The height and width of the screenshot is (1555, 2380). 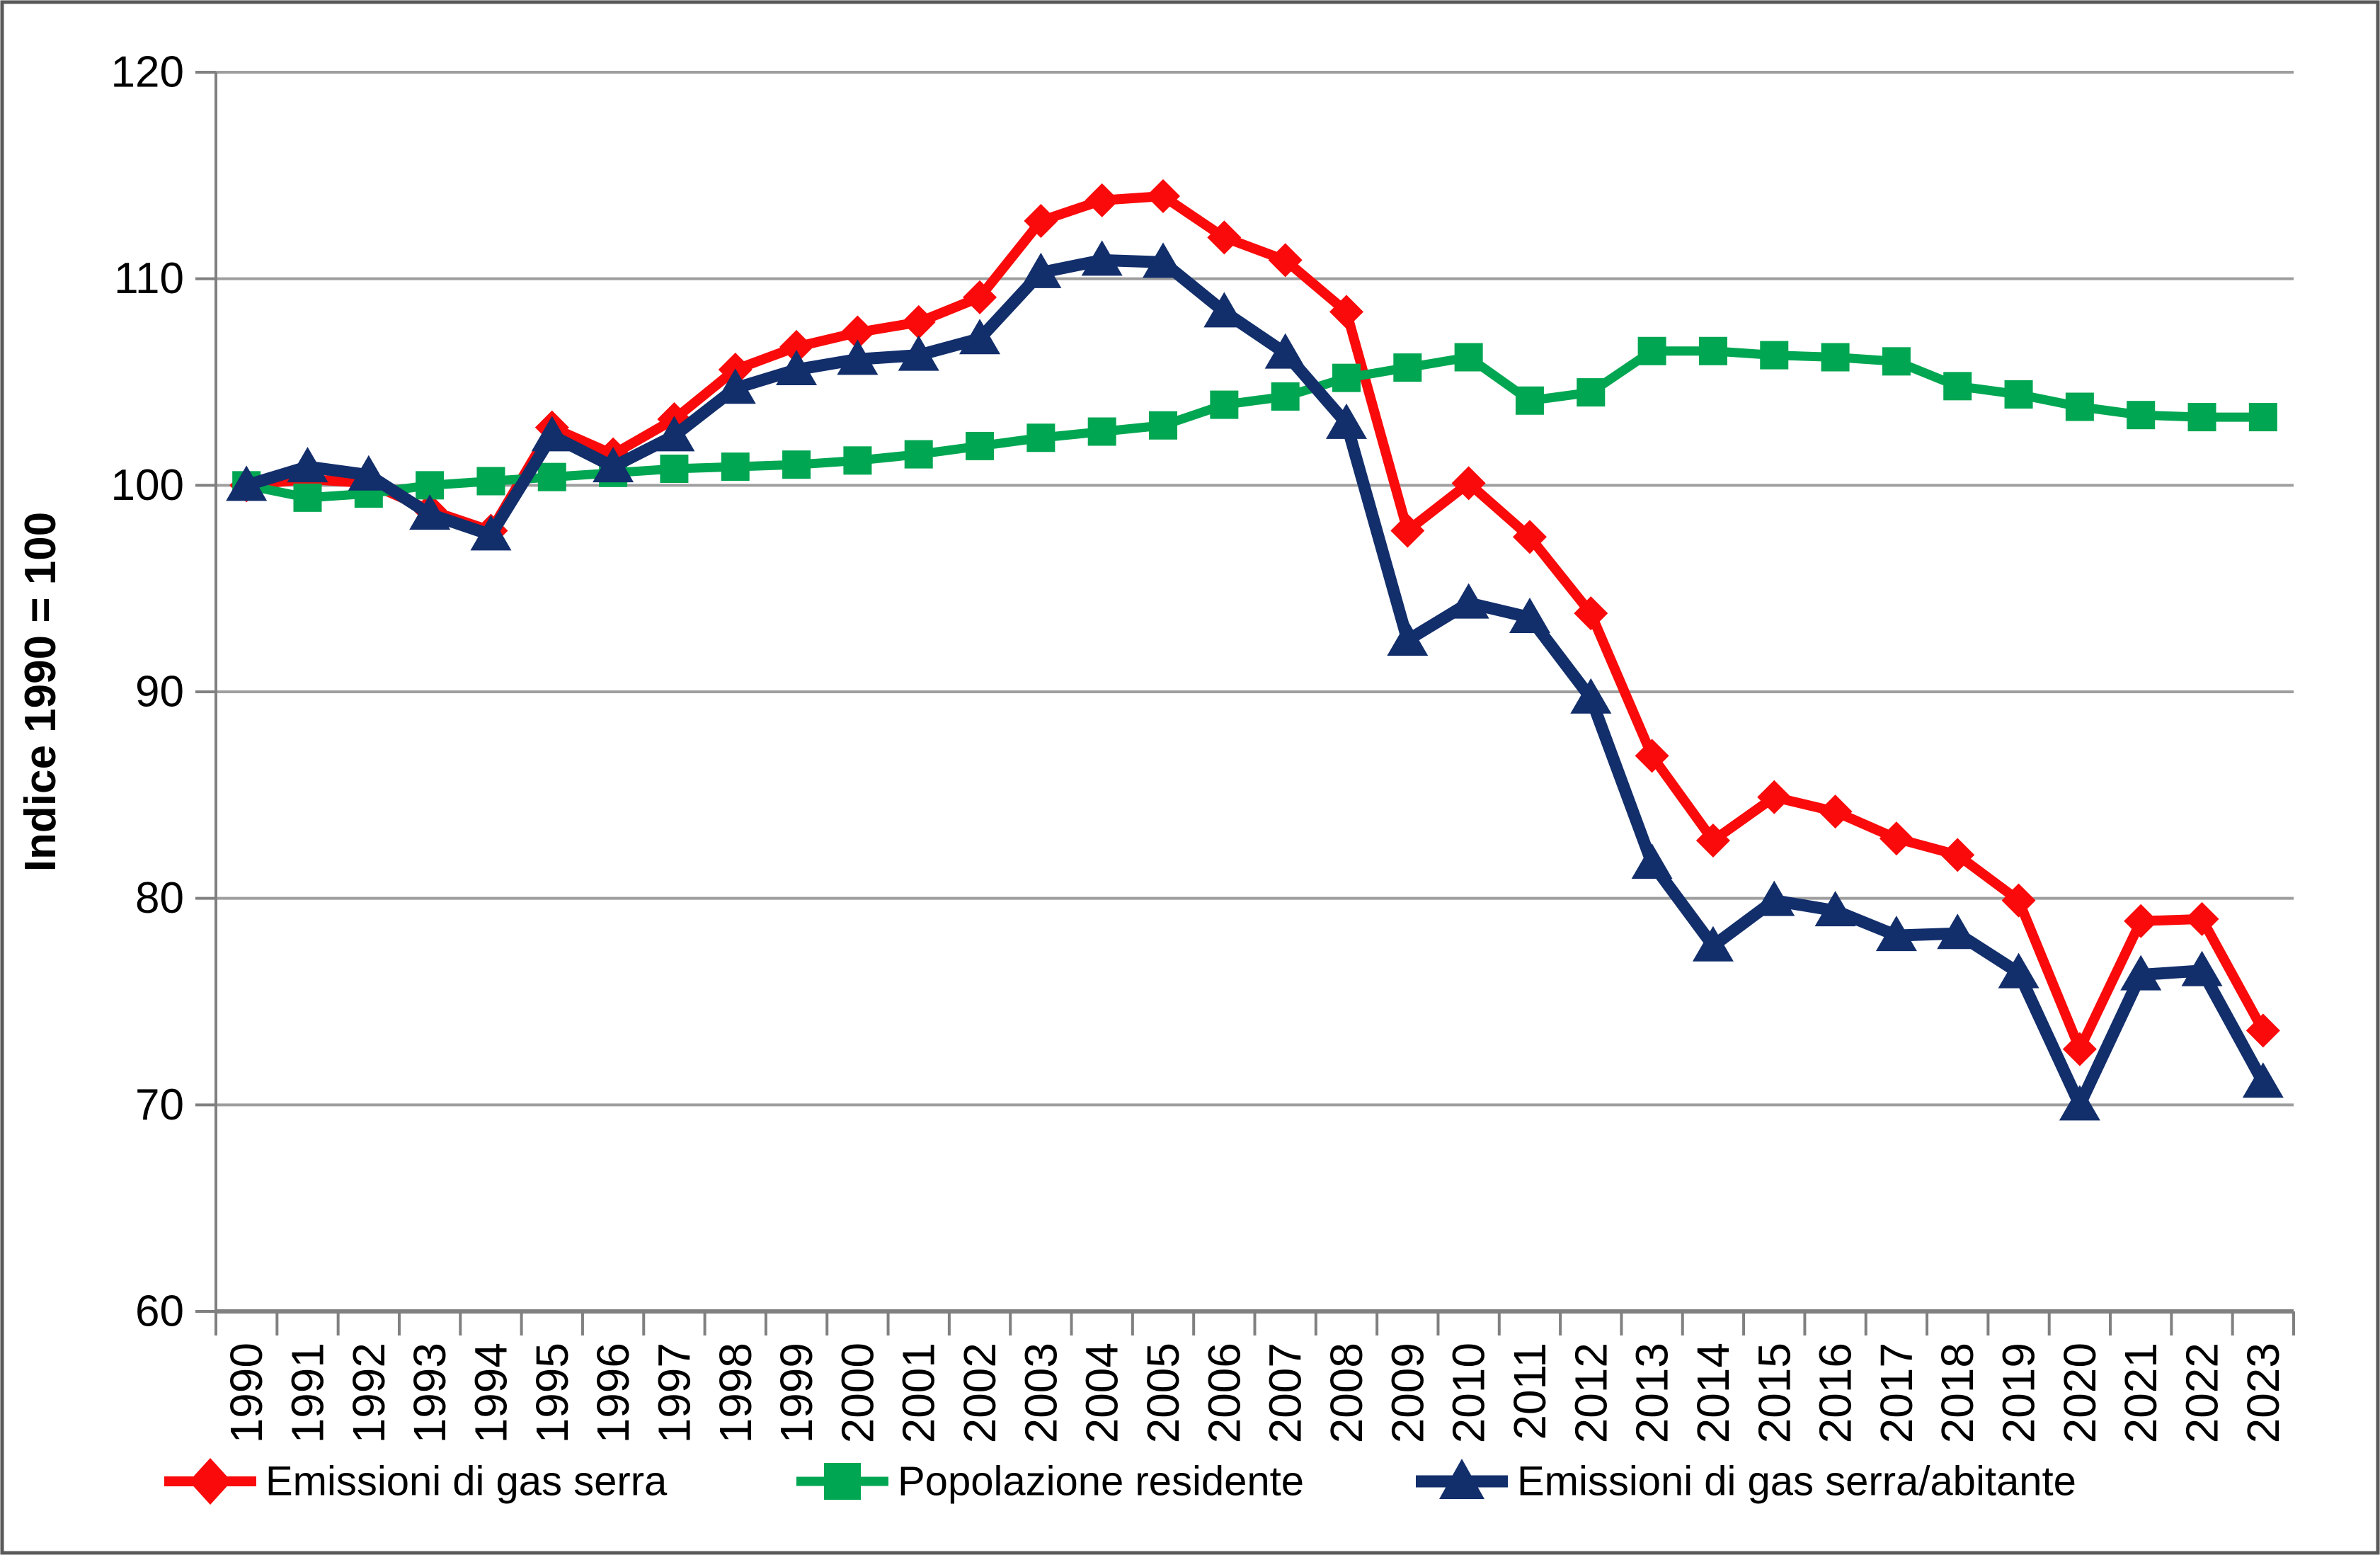 What do you see at coordinates (1896, 1393) in the screenshot?
I see `x-tick-label: 2017` at bounding box center [1896, 1393].